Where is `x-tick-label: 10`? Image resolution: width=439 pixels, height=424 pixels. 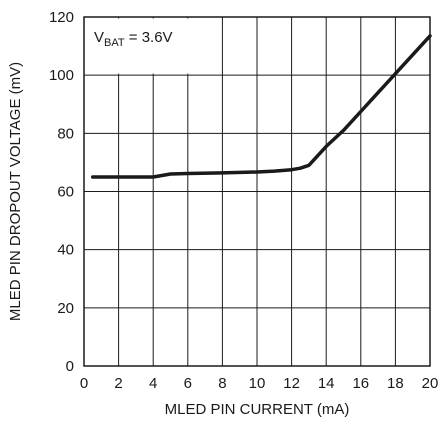
x-tick-label: 10 is located at coordinates (257, 383).